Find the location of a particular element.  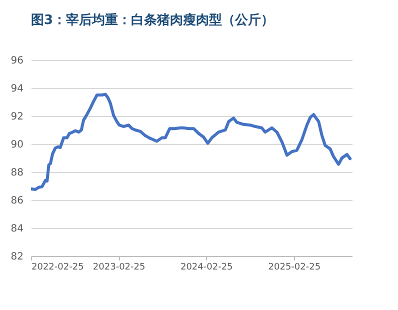

y-tick-label: 84 is located at coordinates (17, 229).